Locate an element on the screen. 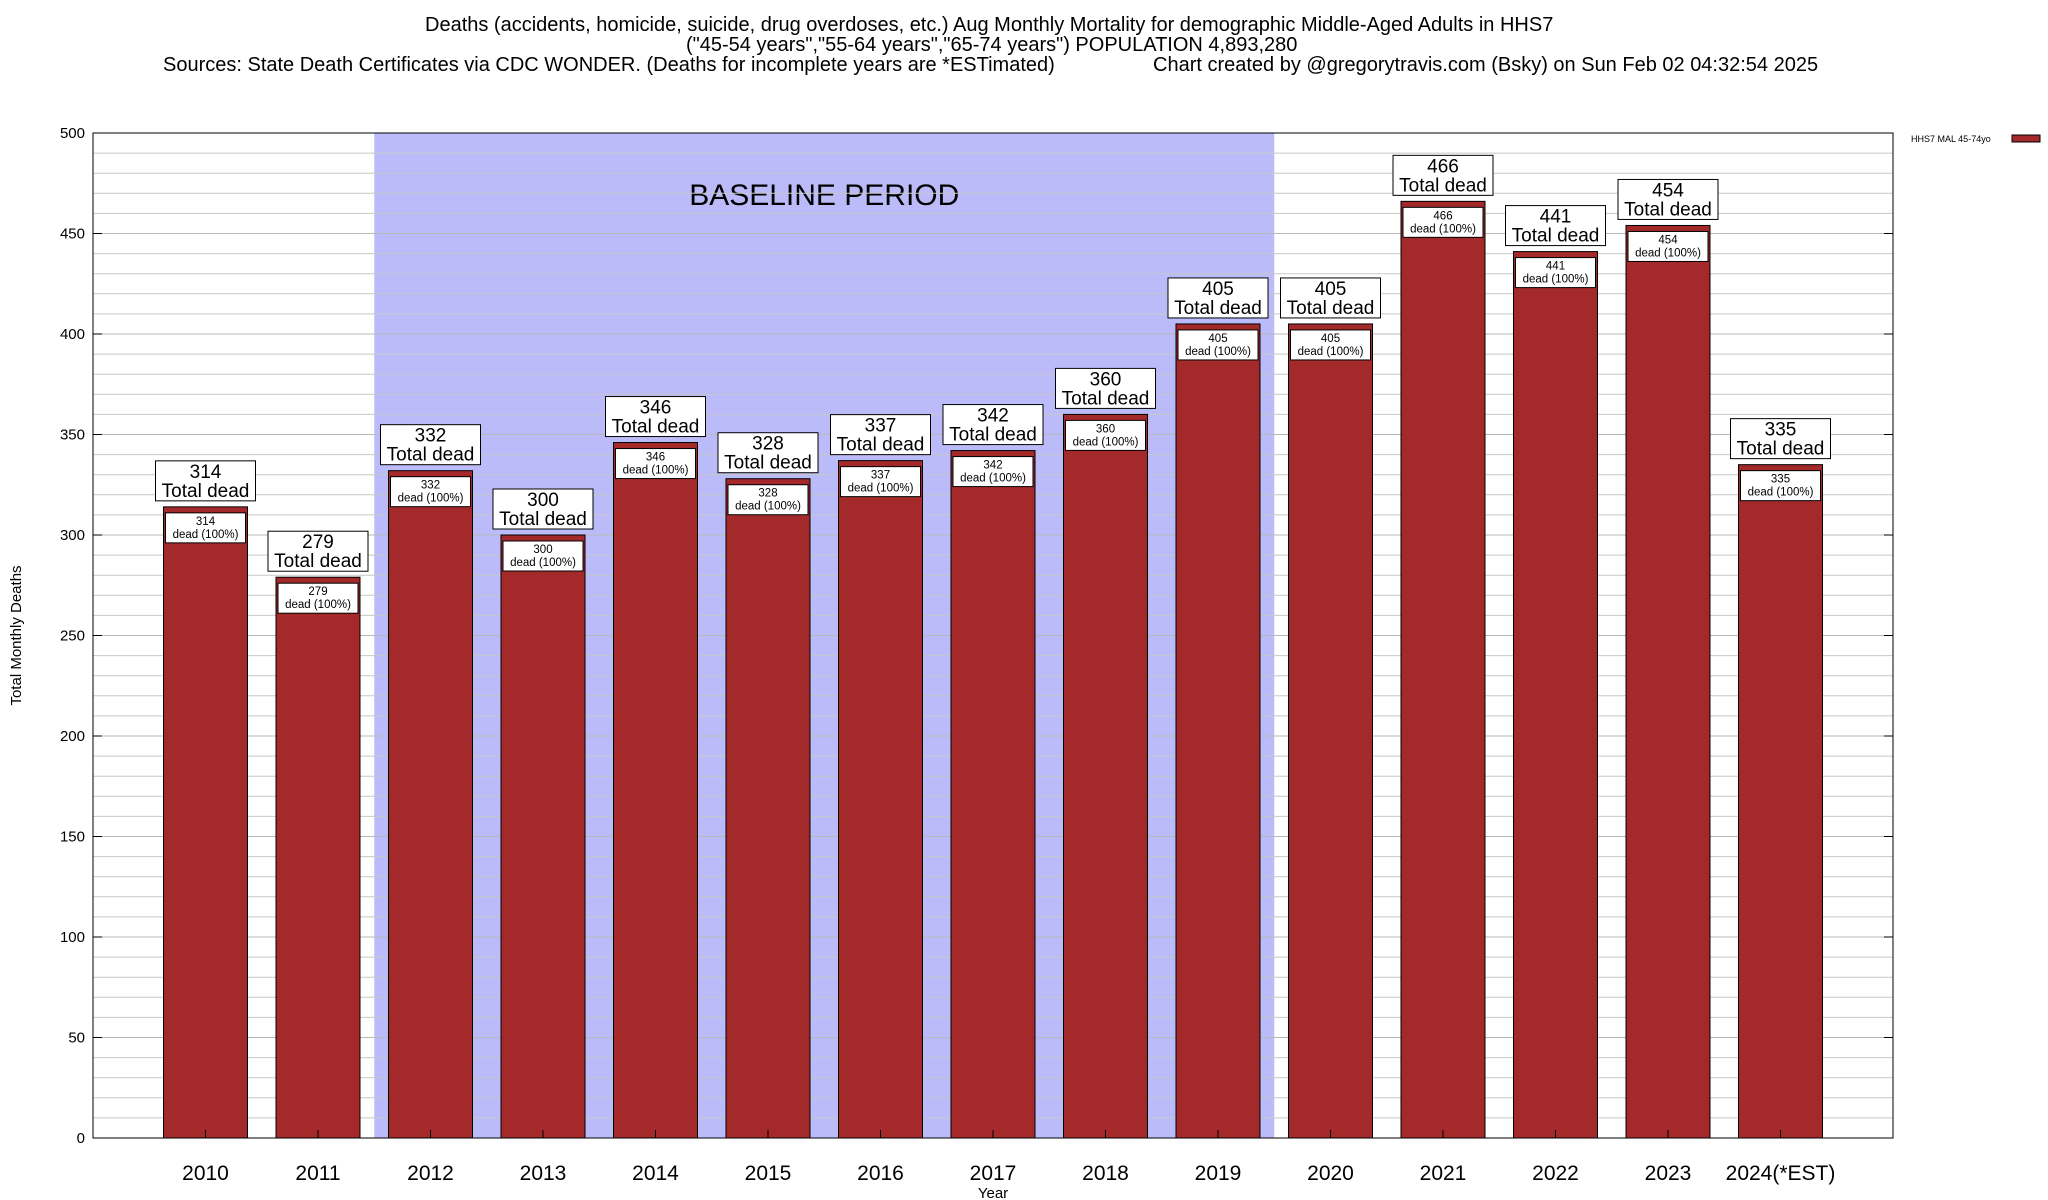  inner-label-value: 314 is located at coordinates (206, 522).